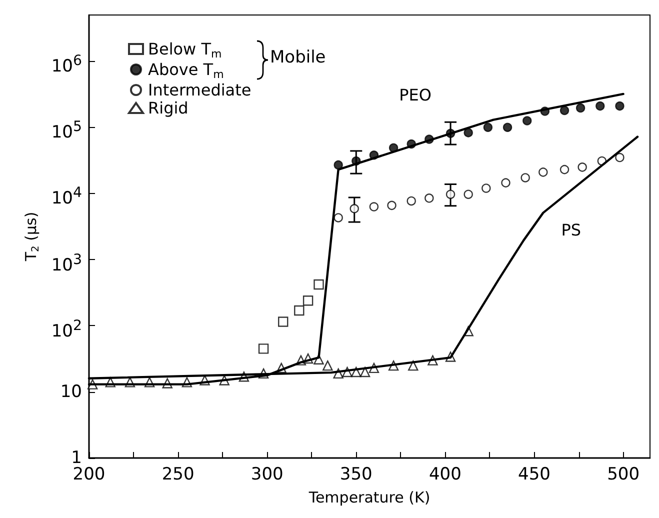  I want to click on x-tick-label: 450, so click(534, 474).